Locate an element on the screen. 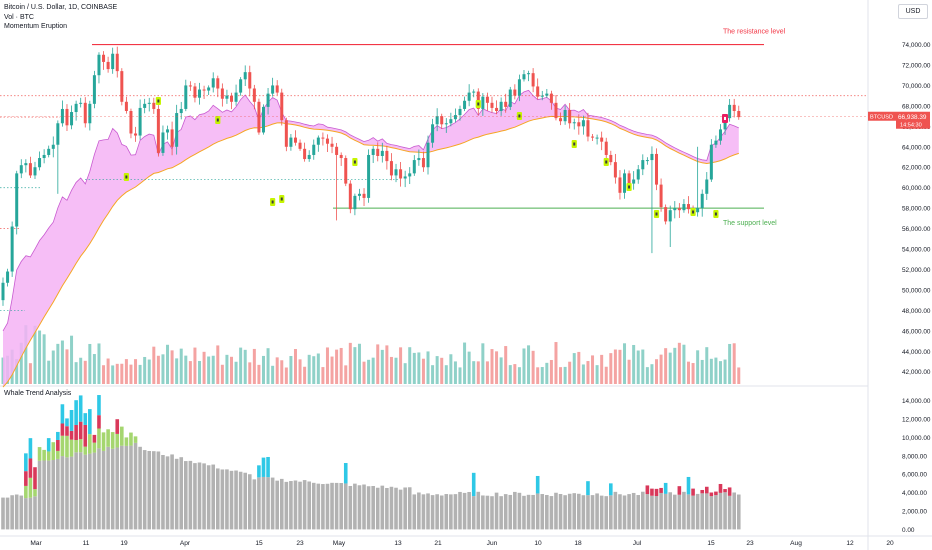  currency-button: USD is located at coordinates (913, 11).